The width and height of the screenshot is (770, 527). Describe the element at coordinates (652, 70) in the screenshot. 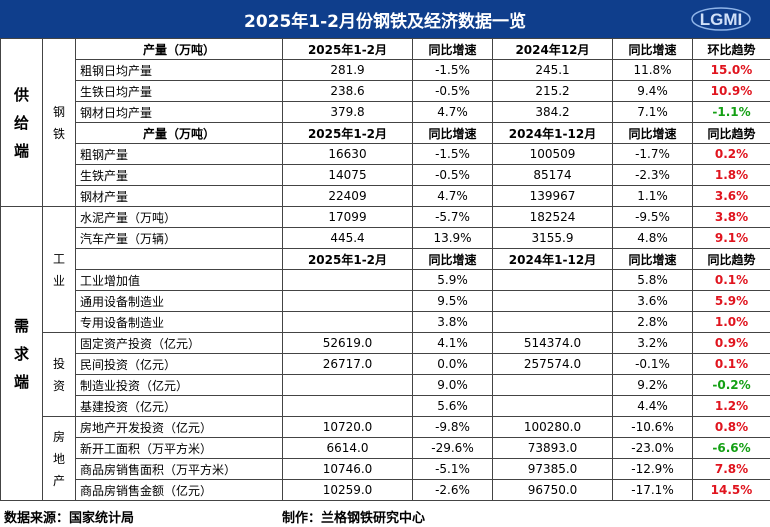

I see `growth-2024: 11.8%` at that location.